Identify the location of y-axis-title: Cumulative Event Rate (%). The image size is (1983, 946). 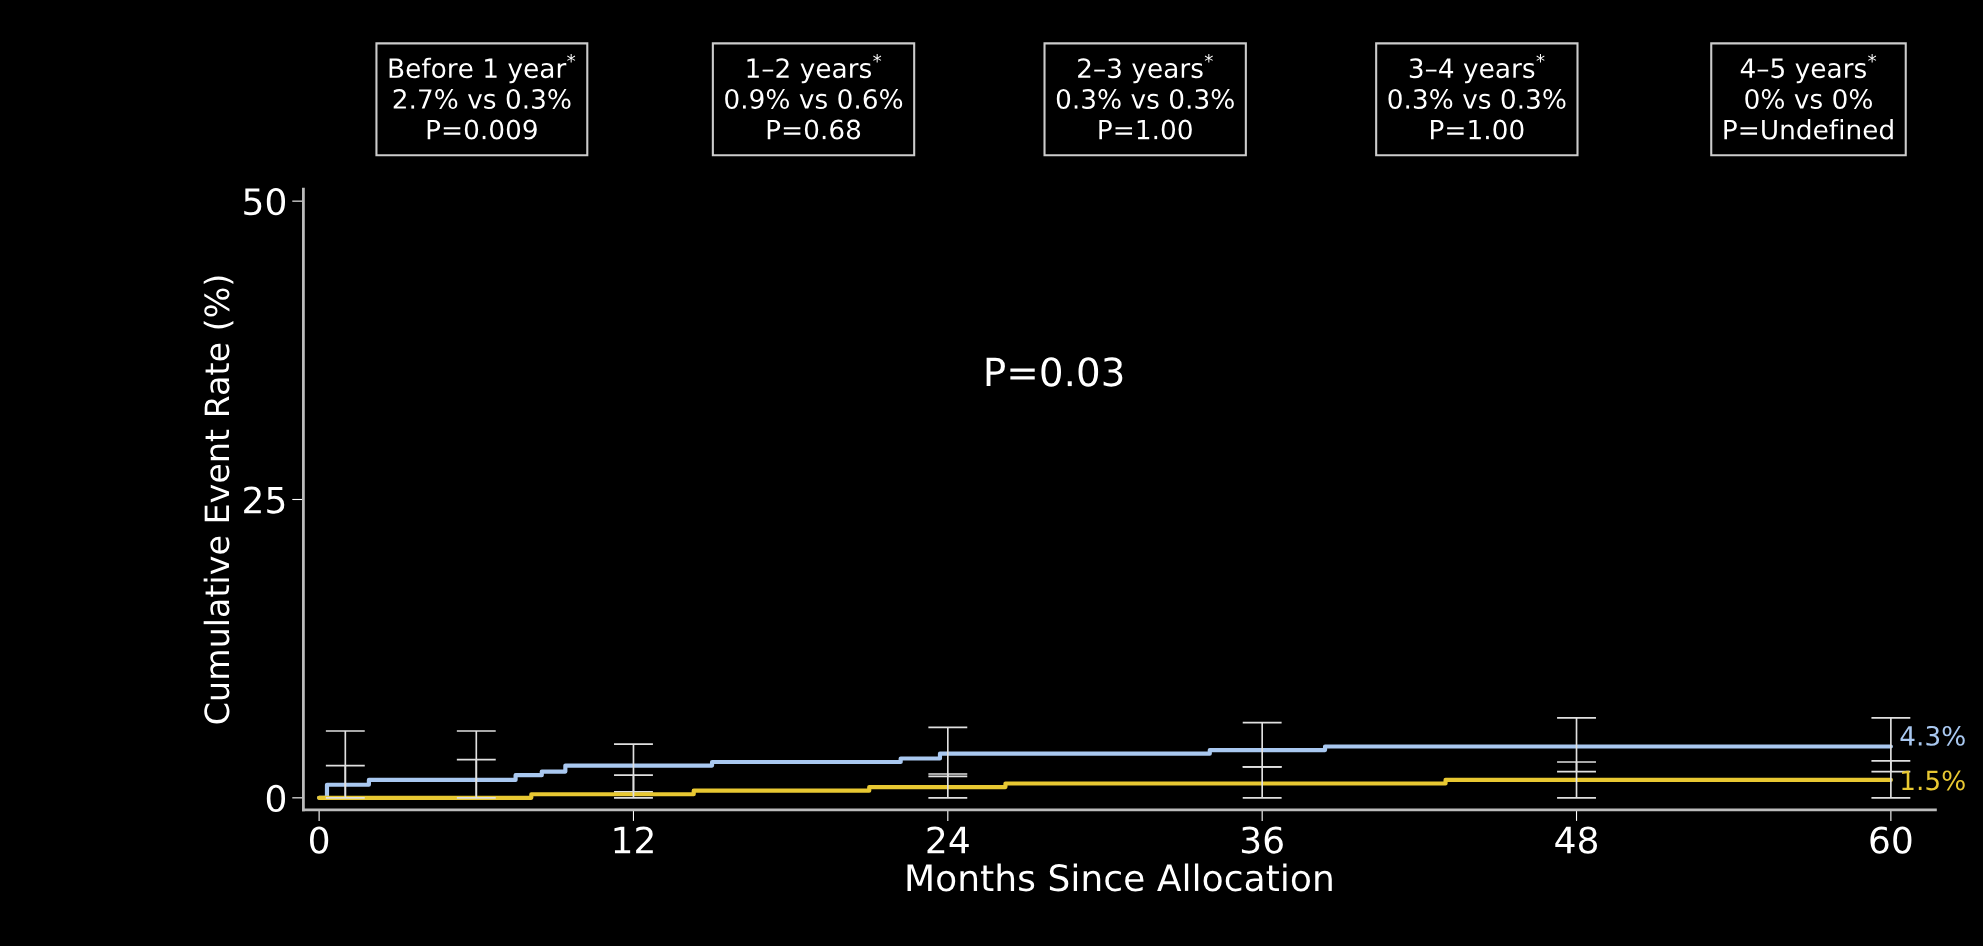
(218, 500).